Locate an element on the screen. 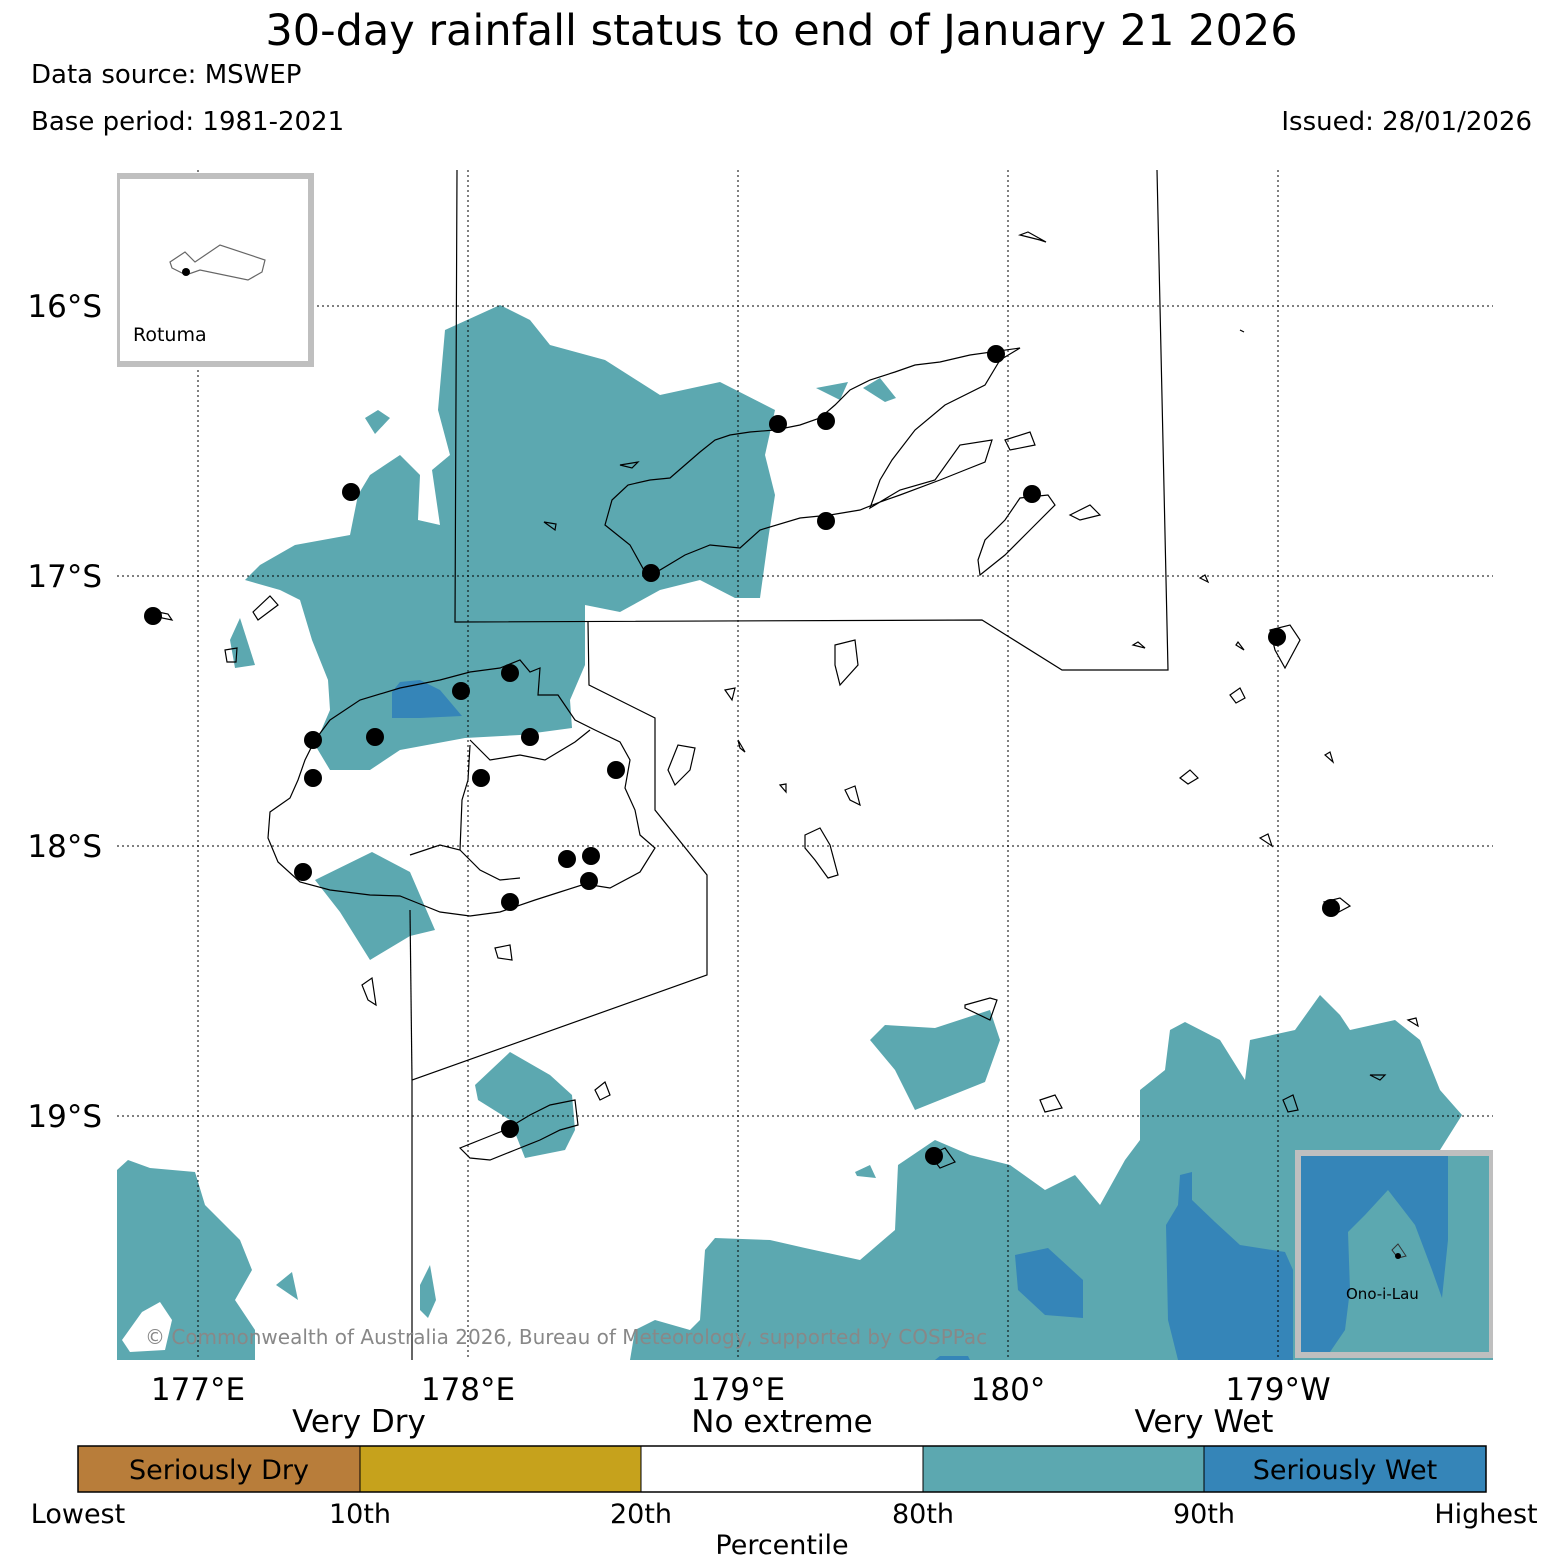 Image resolution: width=1563 pixels, height=1563 pixels. seriously-wet-region-southeast is located at coordinates (1229, 1266).